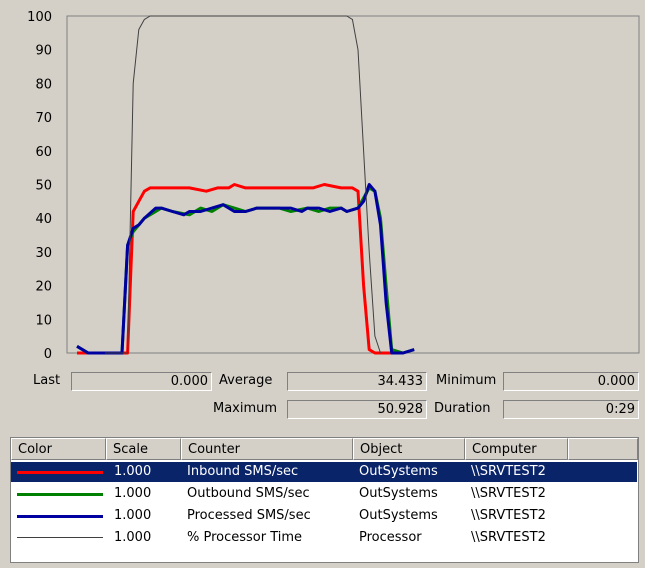 The image size is (645, 568). I want to click on column-header-scale: Scale, so click(143, 449).